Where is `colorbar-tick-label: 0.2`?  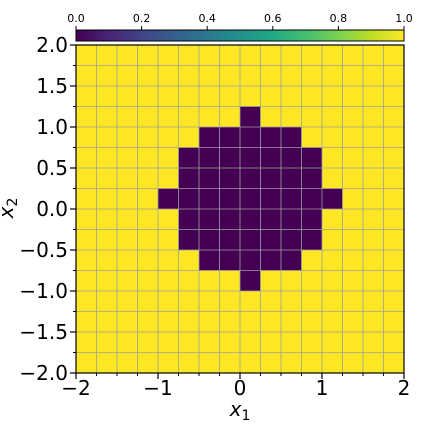 colorbar-tick-label: 0.2 is located at coordinates (142, 18).